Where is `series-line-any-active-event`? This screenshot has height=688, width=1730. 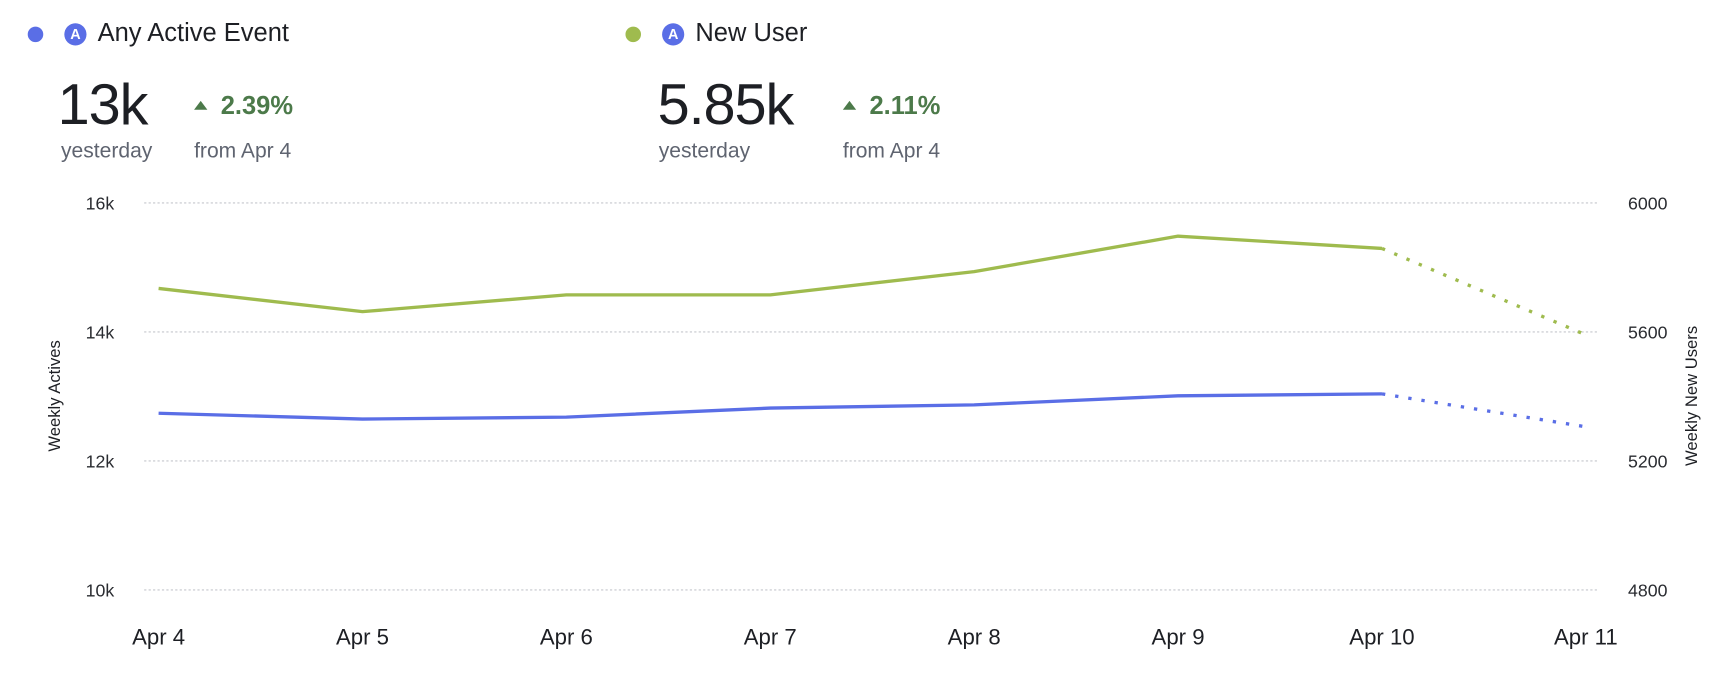
series-line-any-active-event is located at coordinates (770, 406).